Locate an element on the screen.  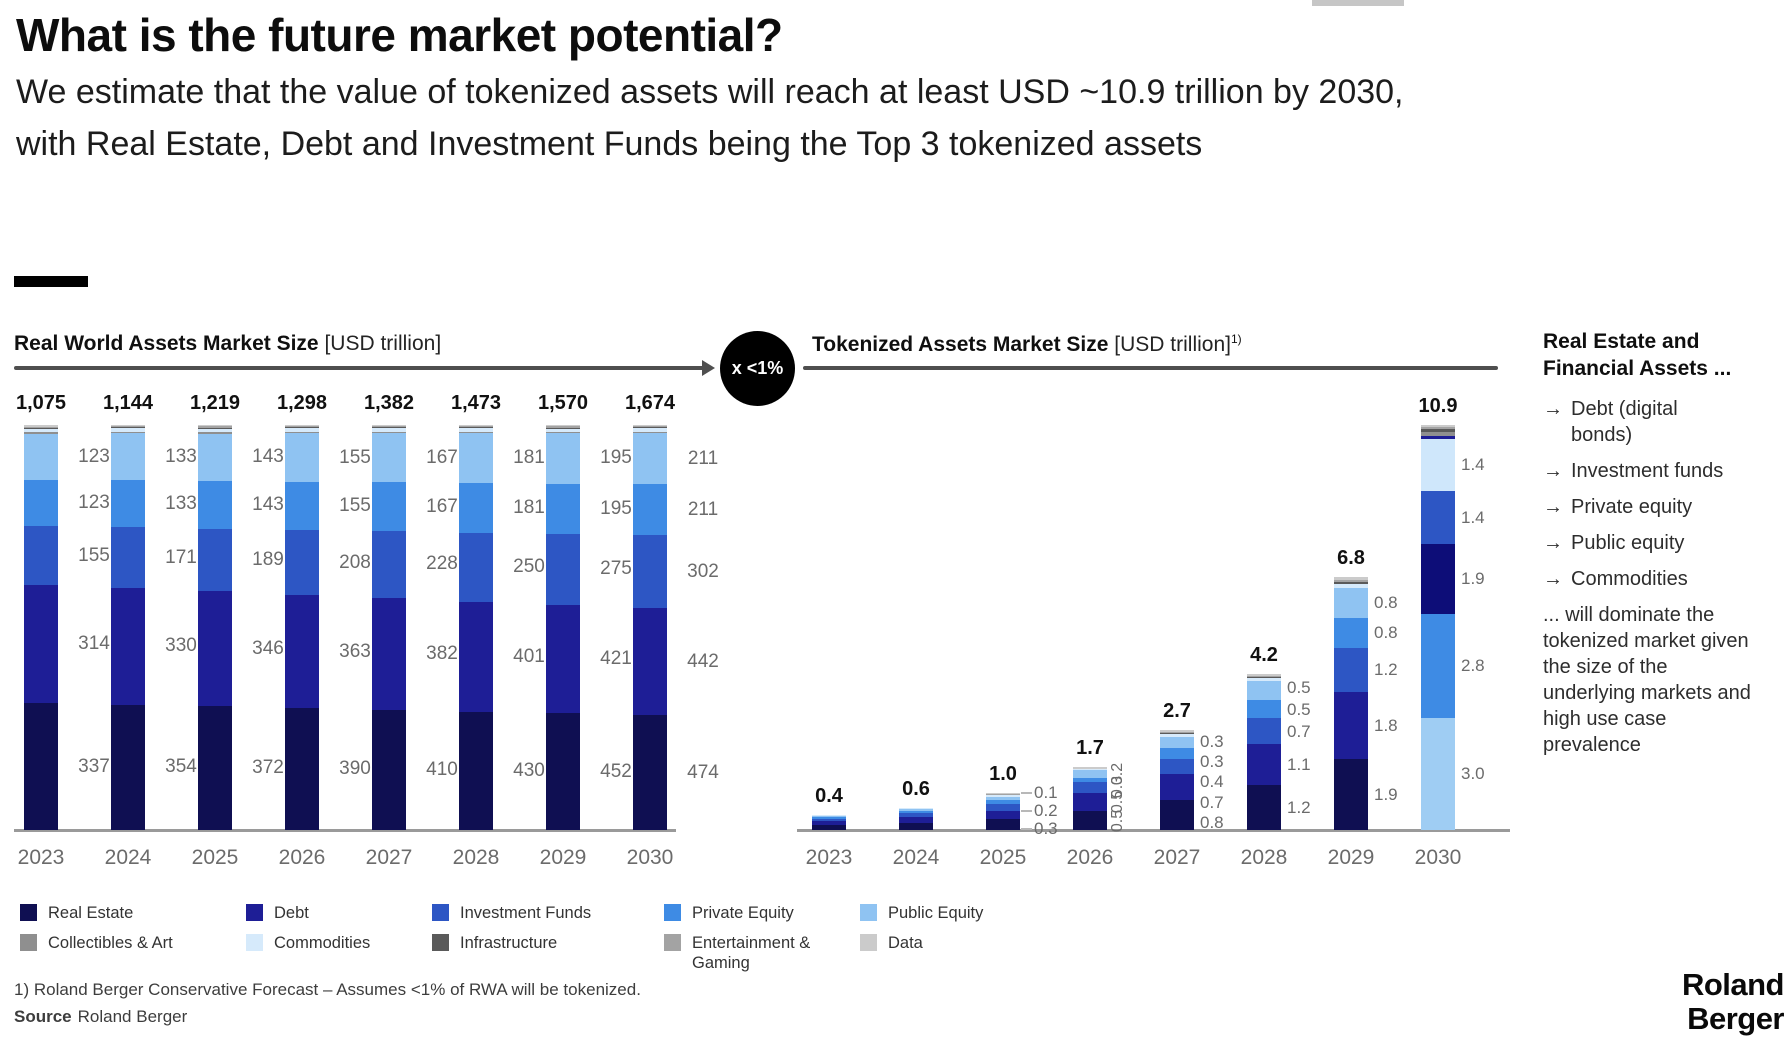
segment-label: 354 is located at coordinates (181, 767).